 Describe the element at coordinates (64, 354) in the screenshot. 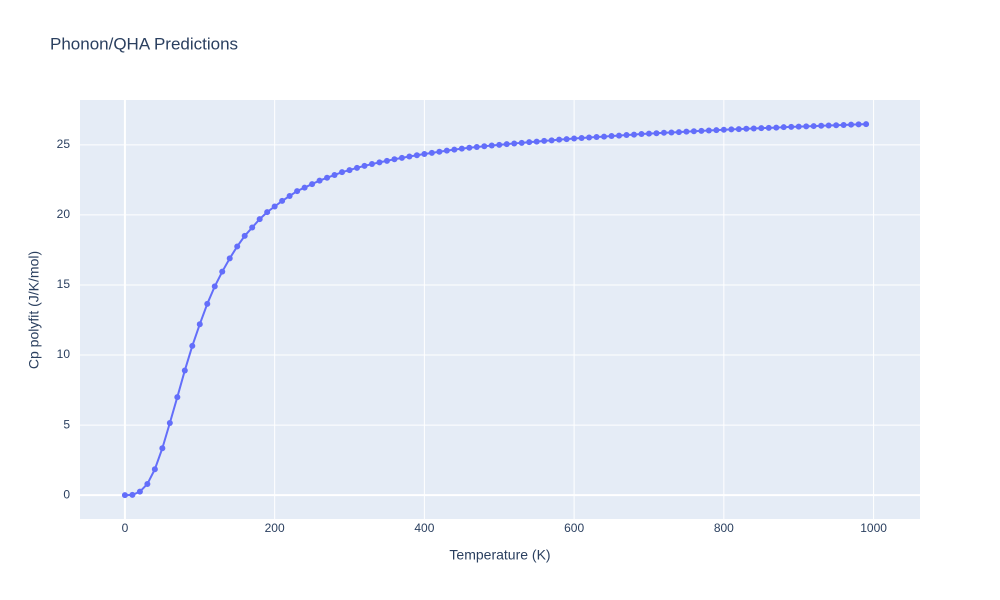

I see `y-tick-label: 10` at that location.